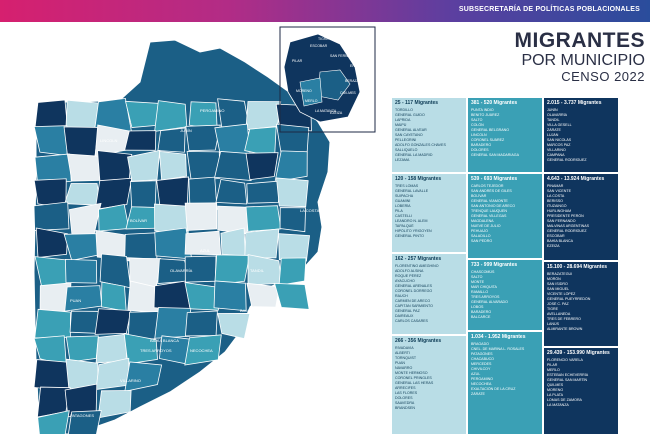  Describe the element at coordinates (489, 302) in the screenshot. I see `legend-item: GENERAL ALVARADO` at that location.